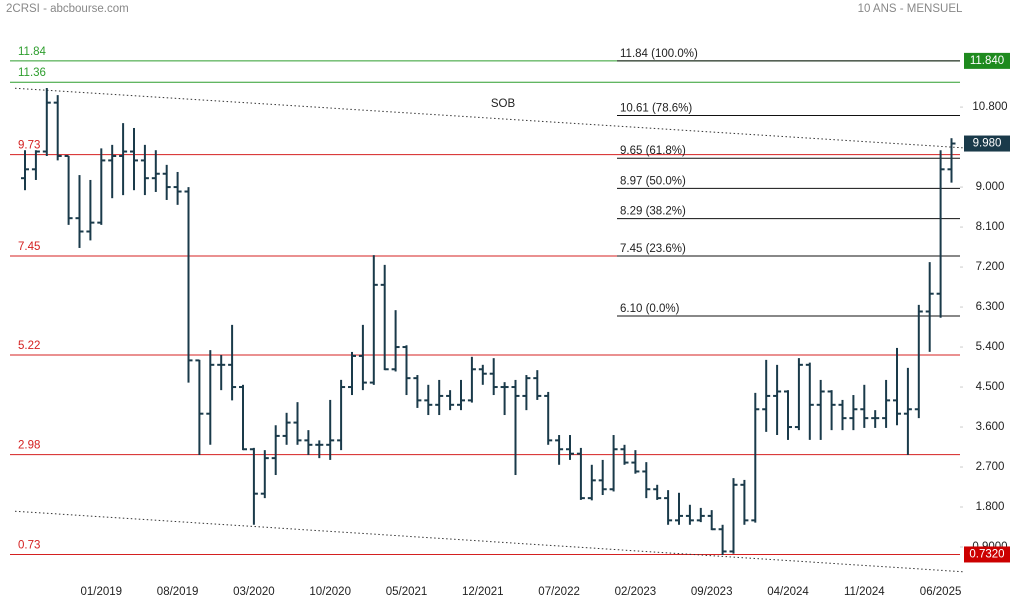  Describe the element at coordinates (990, 187) in the screenshot. I see `y-tick-label: 9.000` at that location.